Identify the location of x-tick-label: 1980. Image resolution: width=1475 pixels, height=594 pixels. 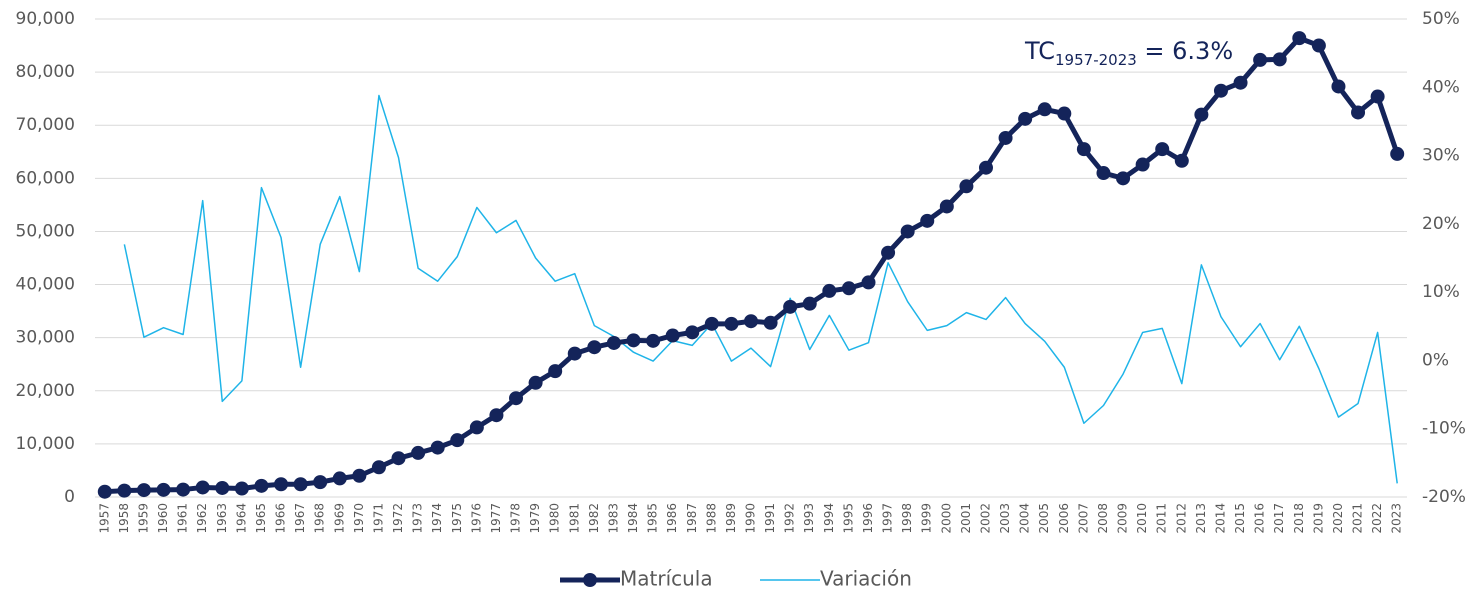
(555, 518).